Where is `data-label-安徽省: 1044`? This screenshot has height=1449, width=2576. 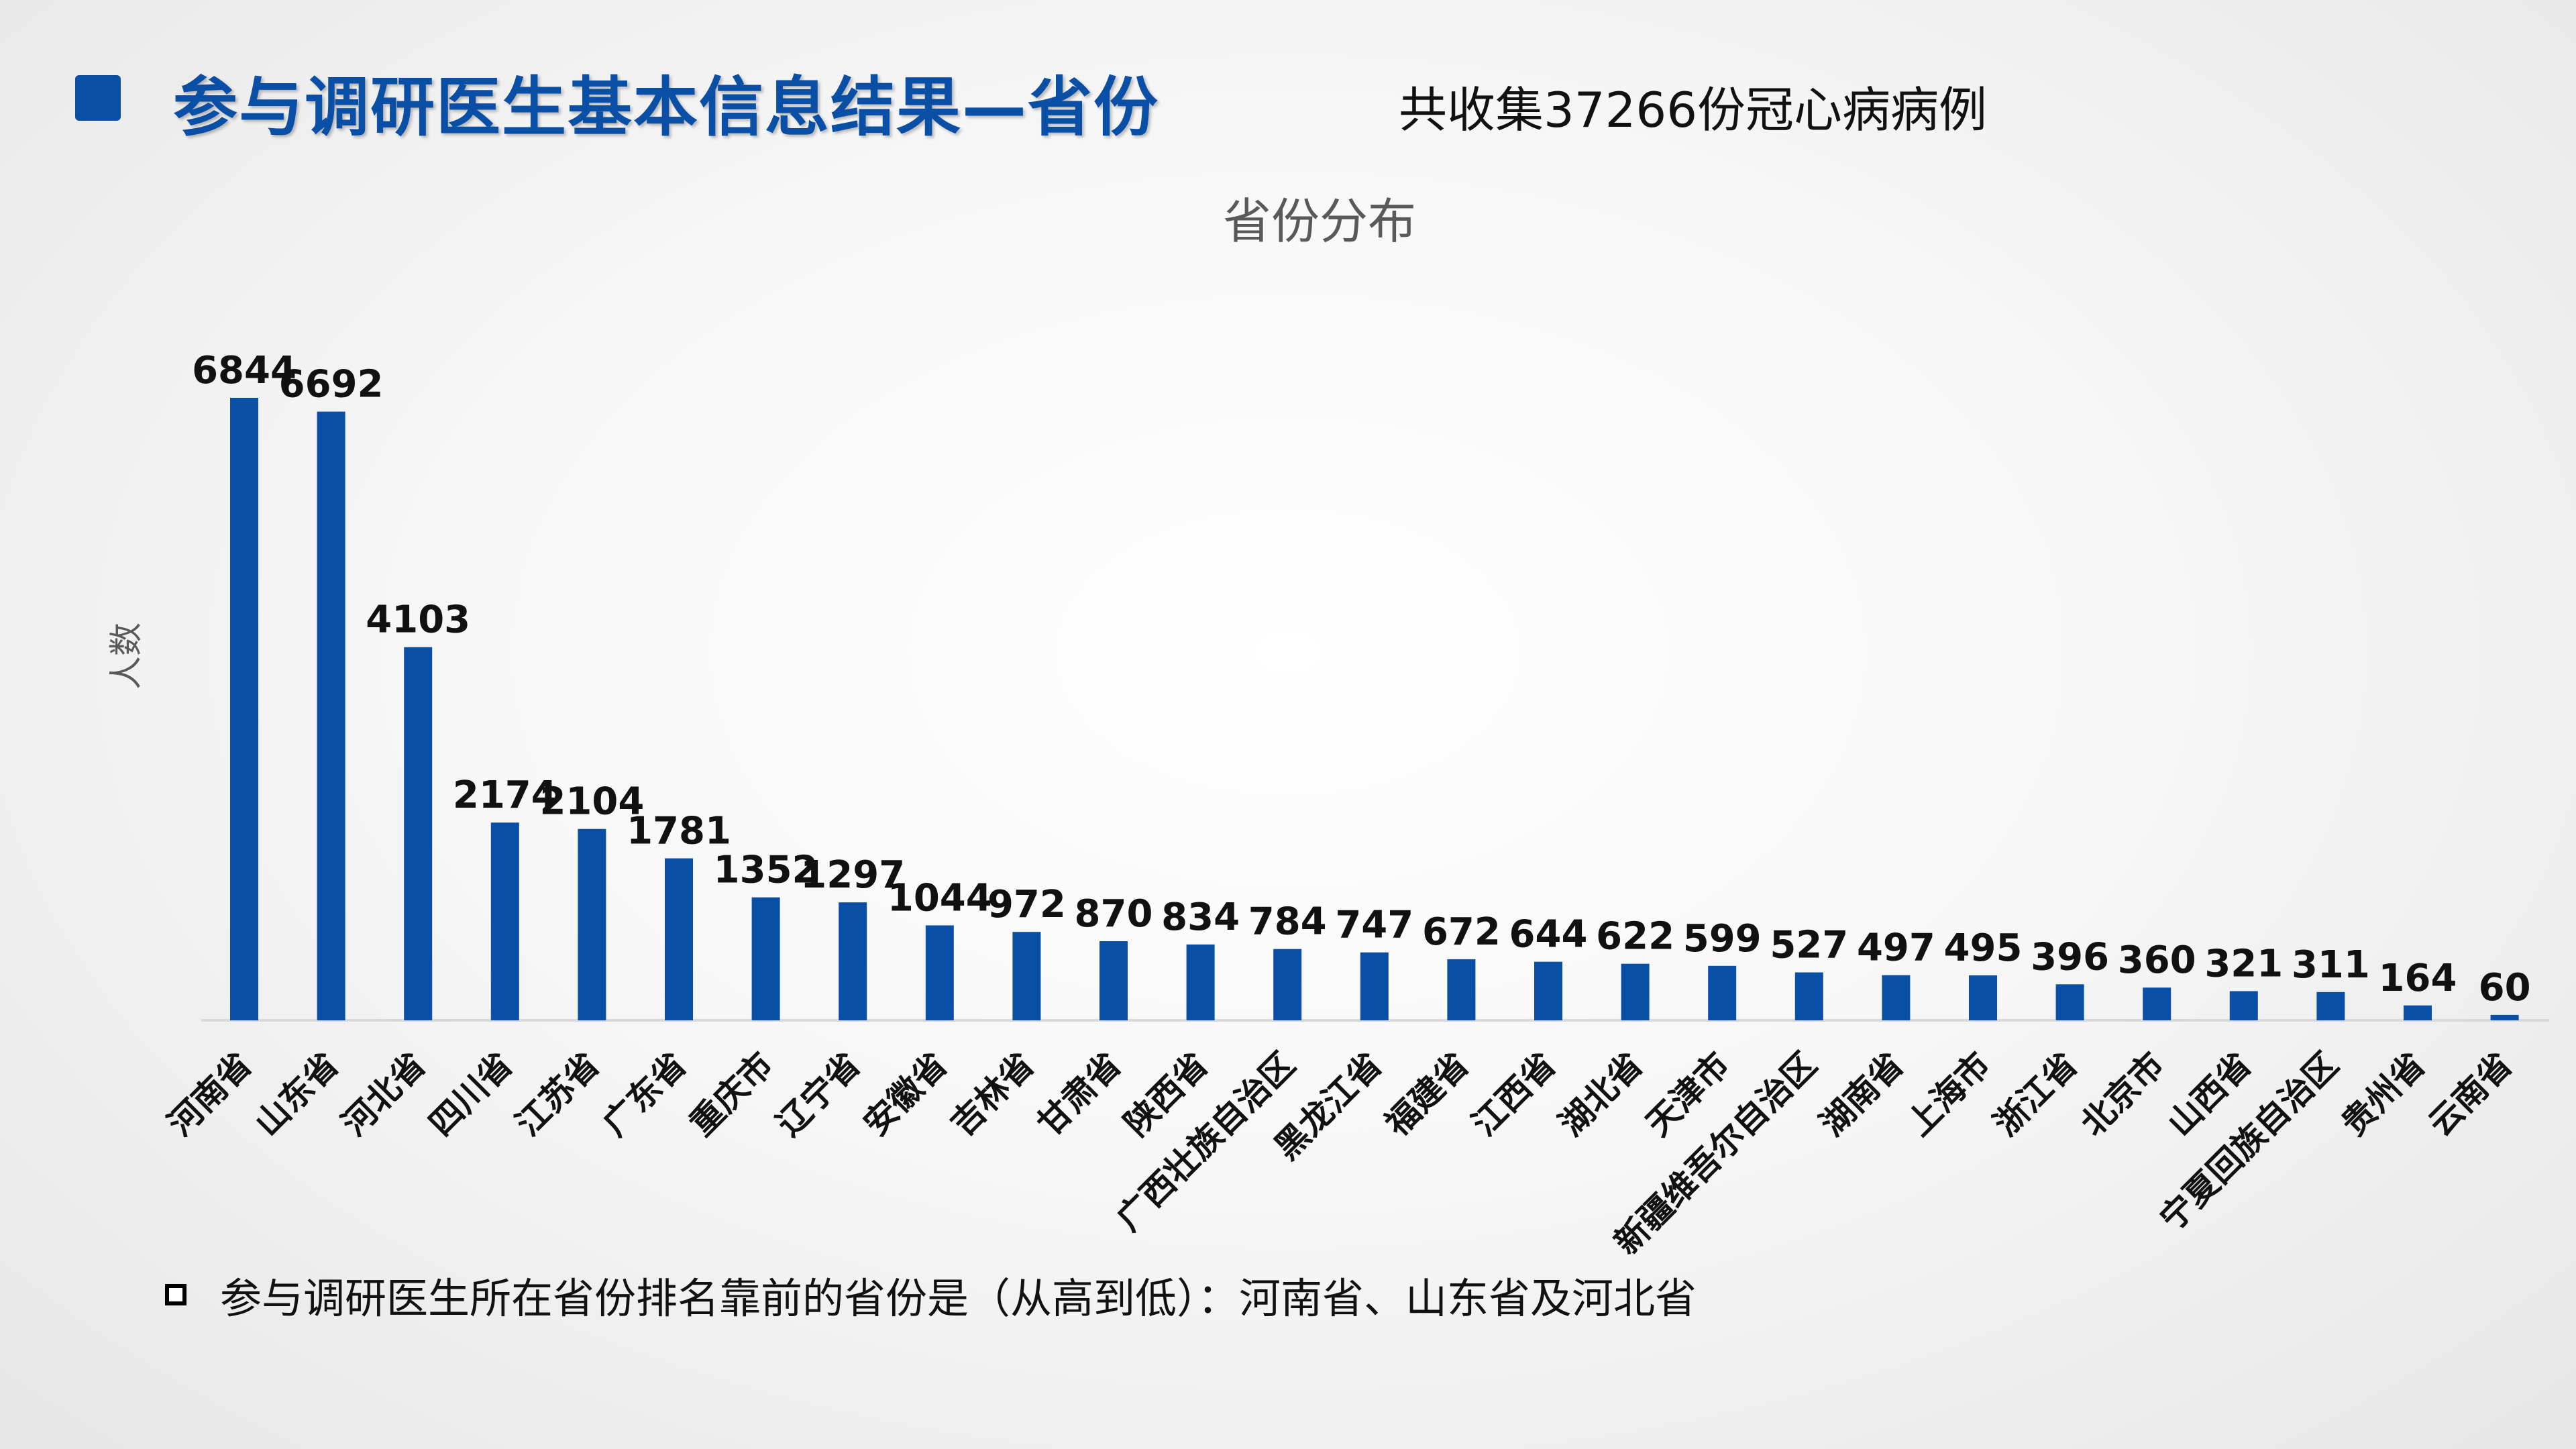 data-label-安徽省: 1044 is located at coordinates (940, 898).